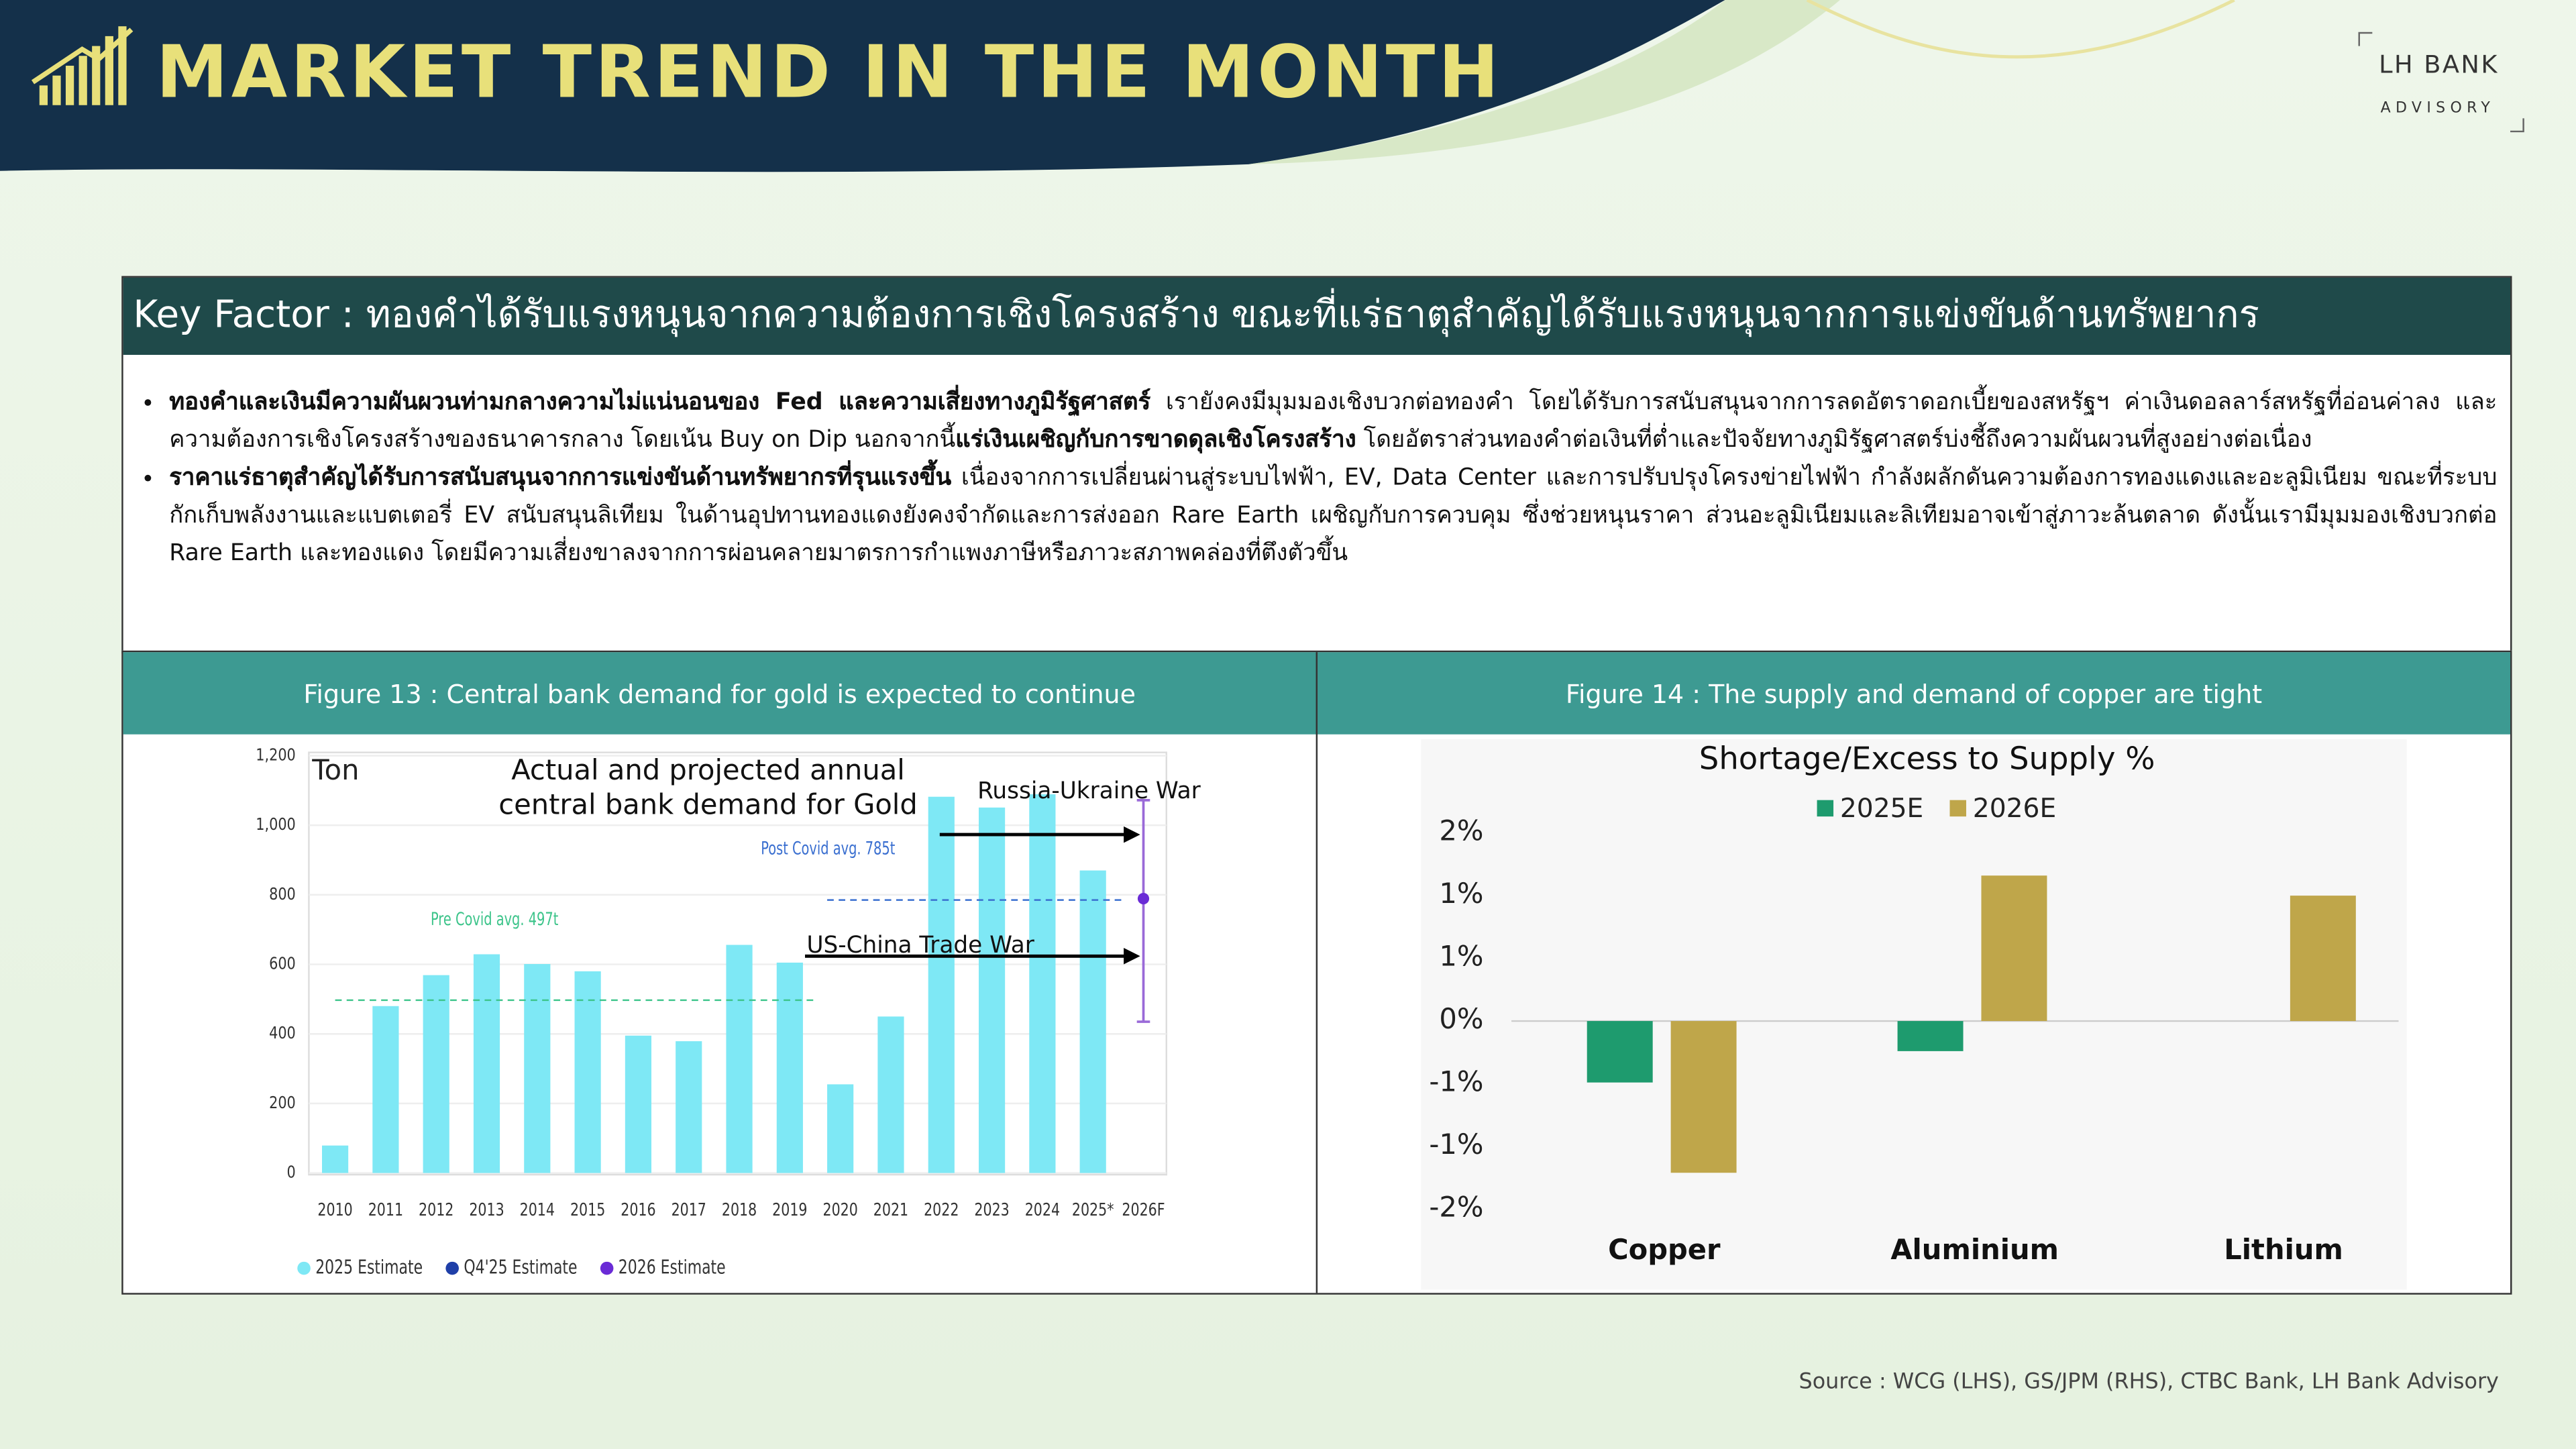  I want to click on x-tick-label: 2013, so click(486, 1210).